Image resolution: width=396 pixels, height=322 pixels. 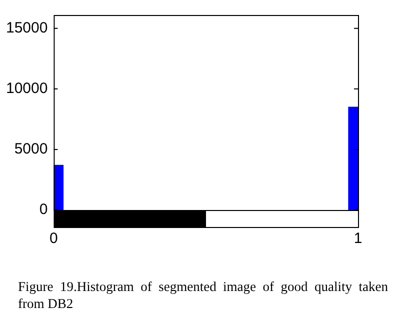 What do you see at coordinates (31, 149) in the screenshot?
I see `y-tick-label: 5000` at bounding box center [31, 149].